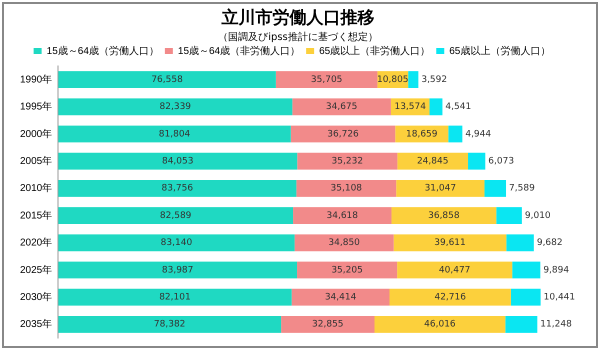 This screenshot has height=350, width=600. Describe the element at coordinates (560, 297) in the screenshot. I see `data-label: 10,441` at that location.